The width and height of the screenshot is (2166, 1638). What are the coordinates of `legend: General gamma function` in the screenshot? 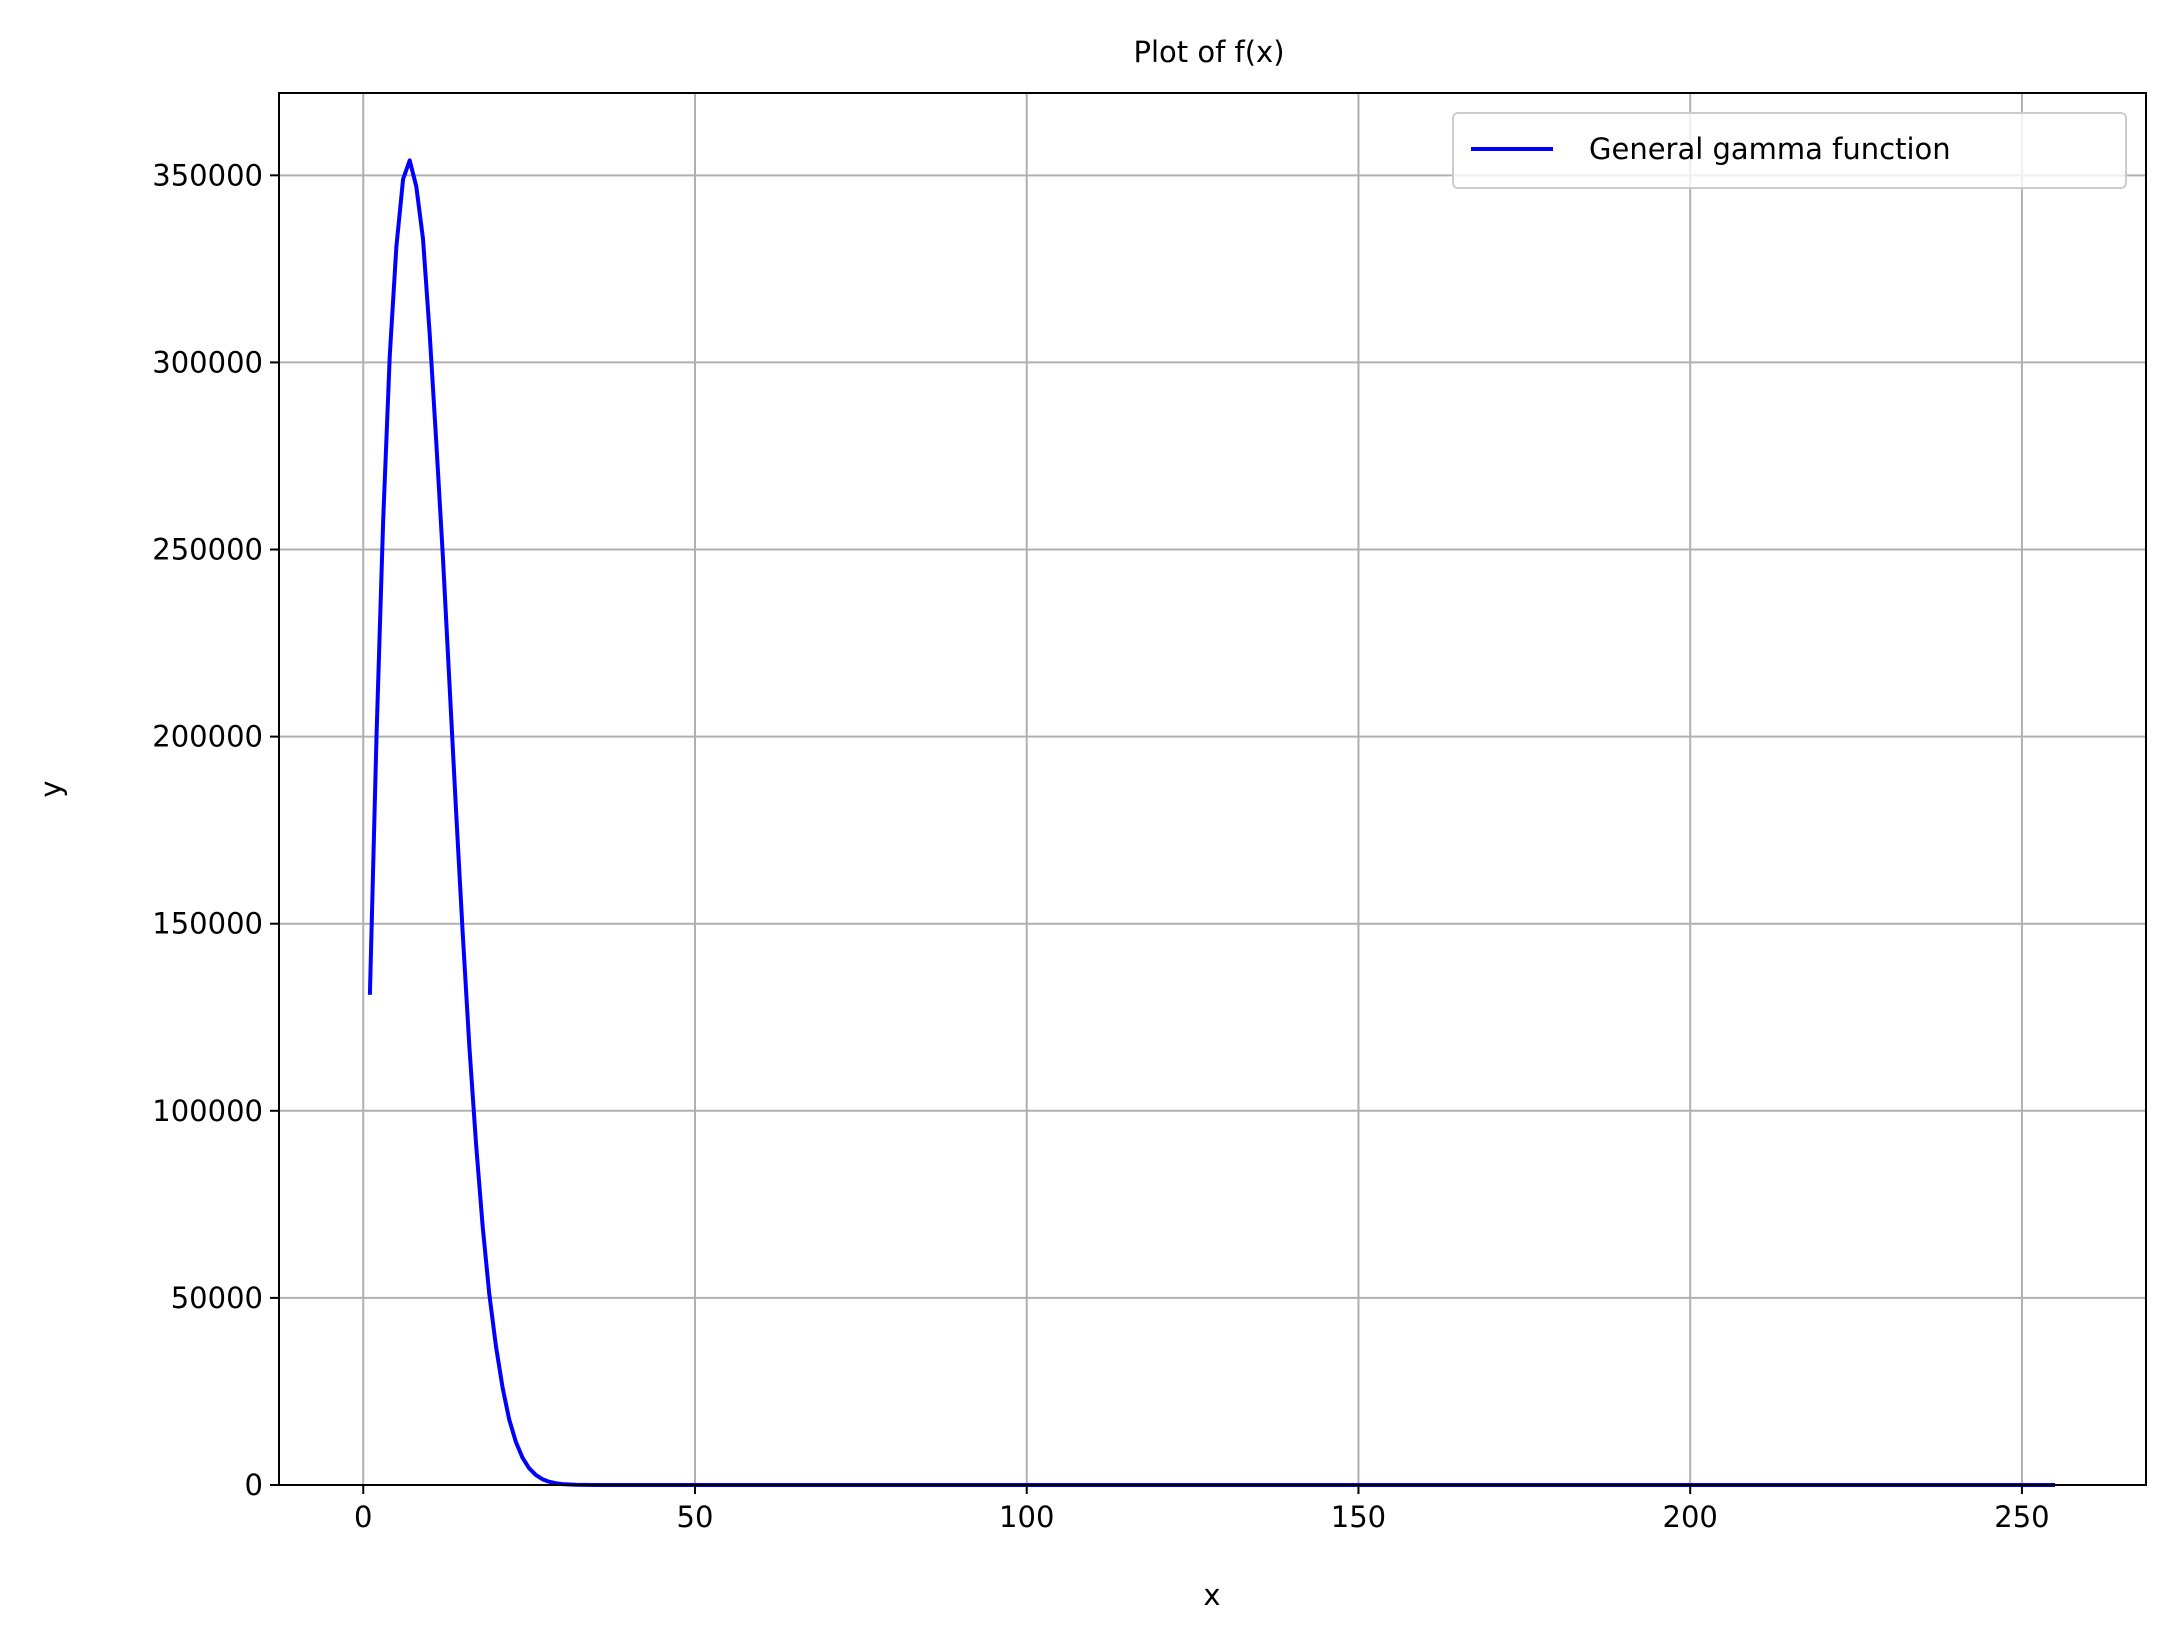 It's located at (1789, 150).